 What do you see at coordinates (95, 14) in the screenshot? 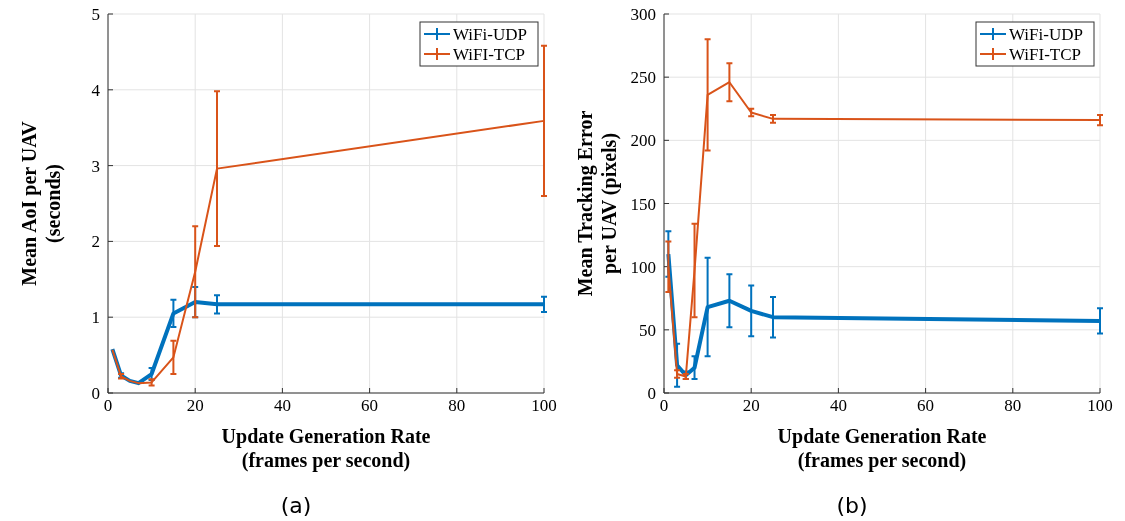
I see `y-tick-label: 5` at bounding box center [95, 14].